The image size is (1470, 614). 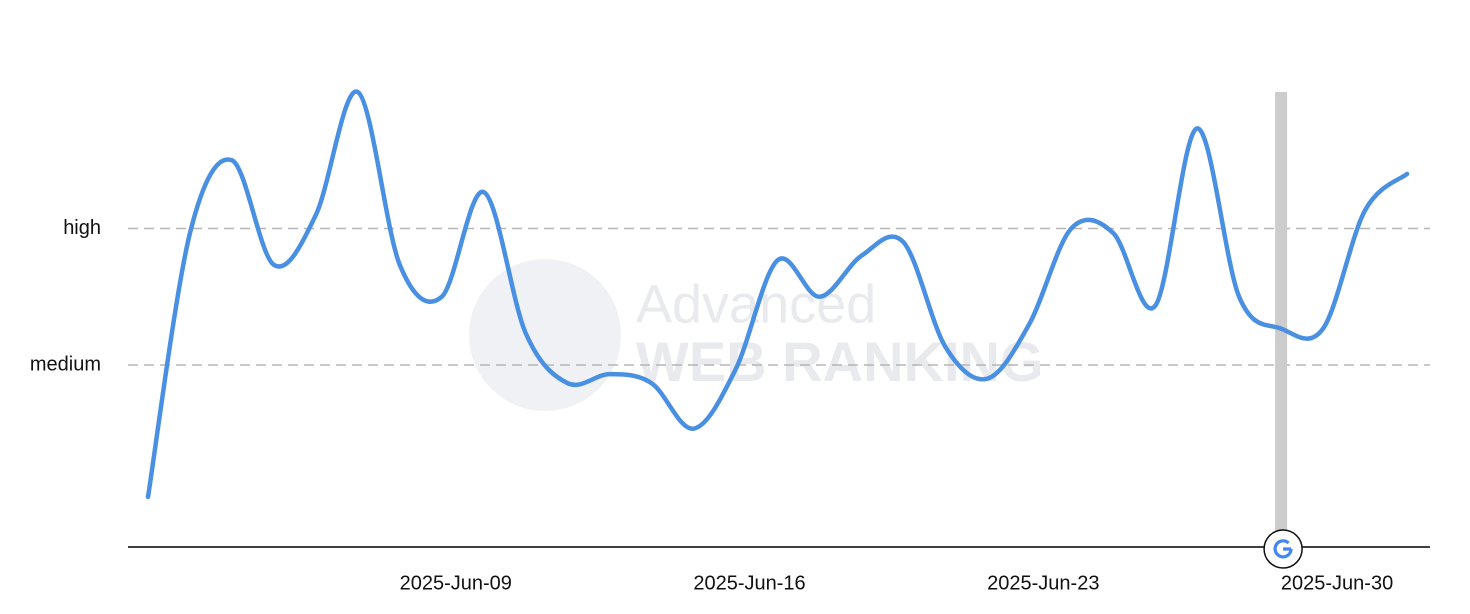 I want to click on x-tick-label: 2025-Jun-23, so click(x=1043, y=583).